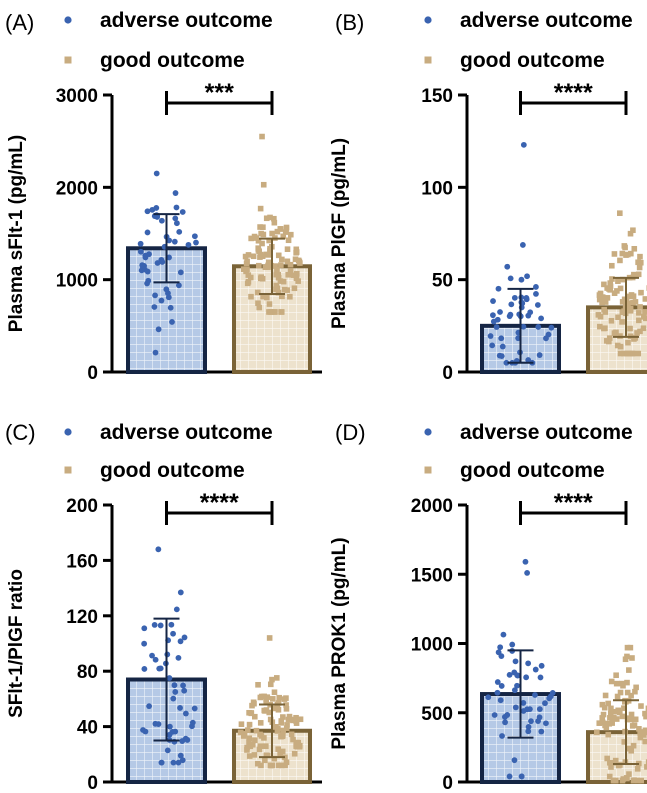 This screenshot has height=793, width=647. Describe the element at coordinates (573, 103) in the screenshot. I see `significance-bracket` at that location.